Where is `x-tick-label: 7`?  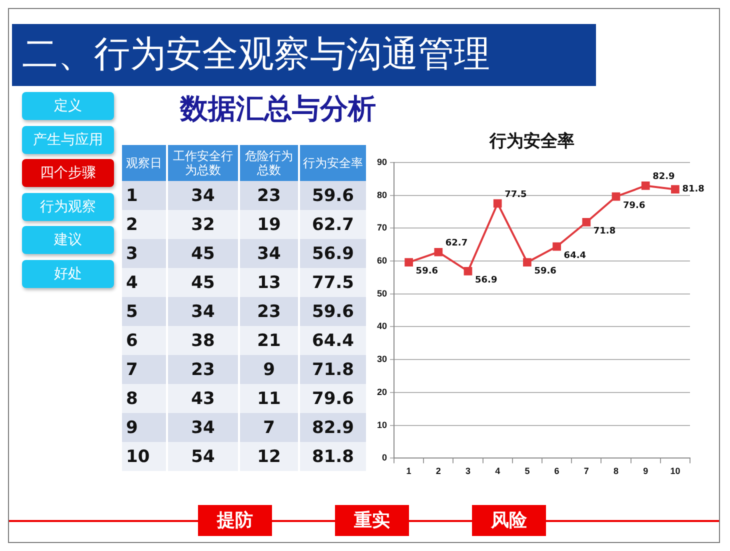
x-tick-label: 7 is located at coordinates (586, 471).